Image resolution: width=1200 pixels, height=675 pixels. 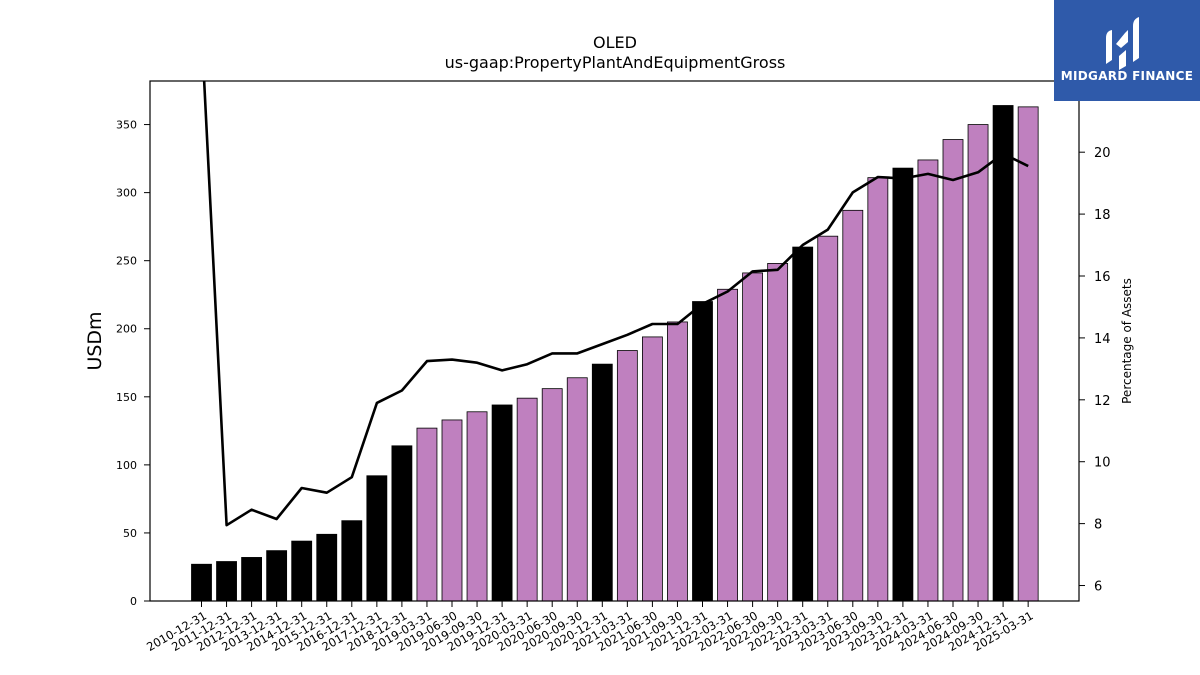 I want to click on y-tick-label: 50, so click(x=130, y=533).